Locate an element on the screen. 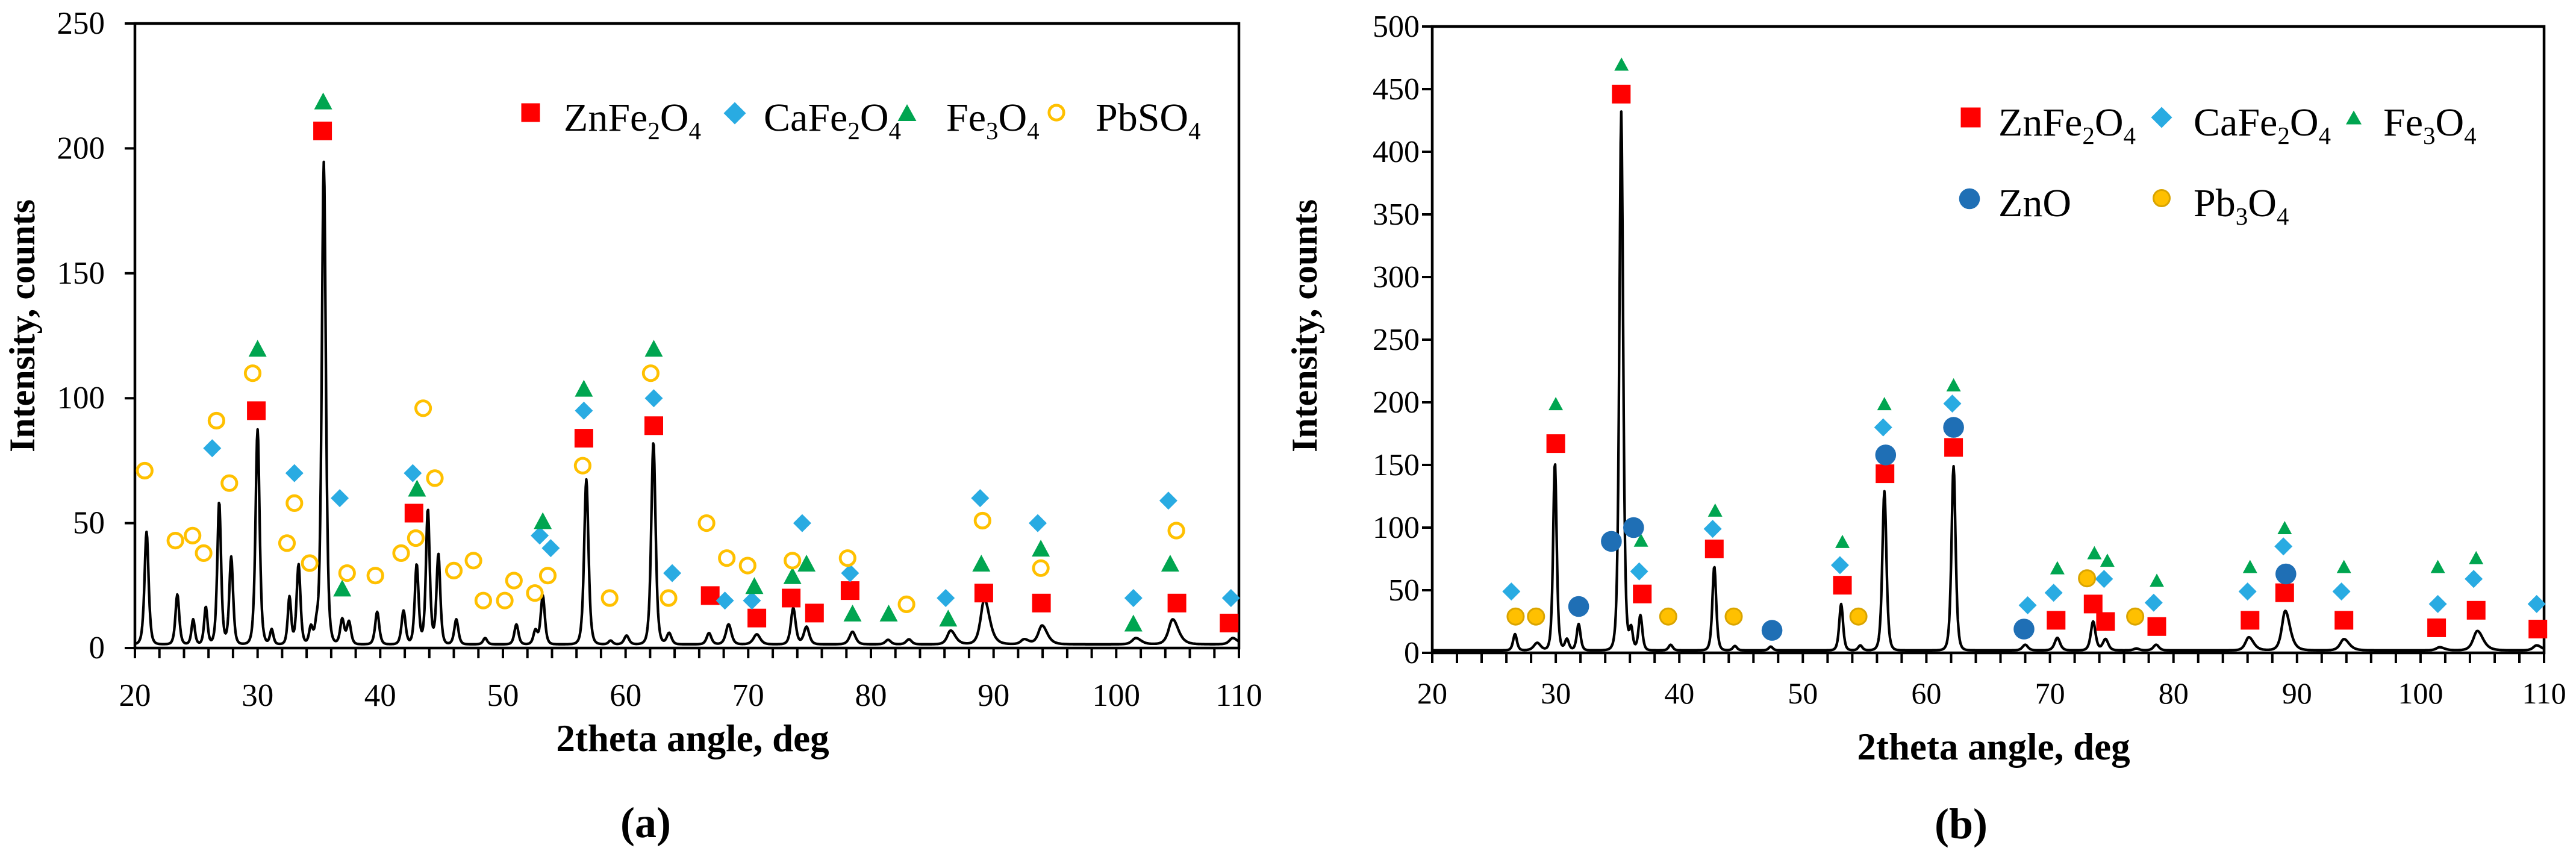 The height and width of the screenshot is (851, 2576). svg-text: (a) is located at coordinates (645, 823).